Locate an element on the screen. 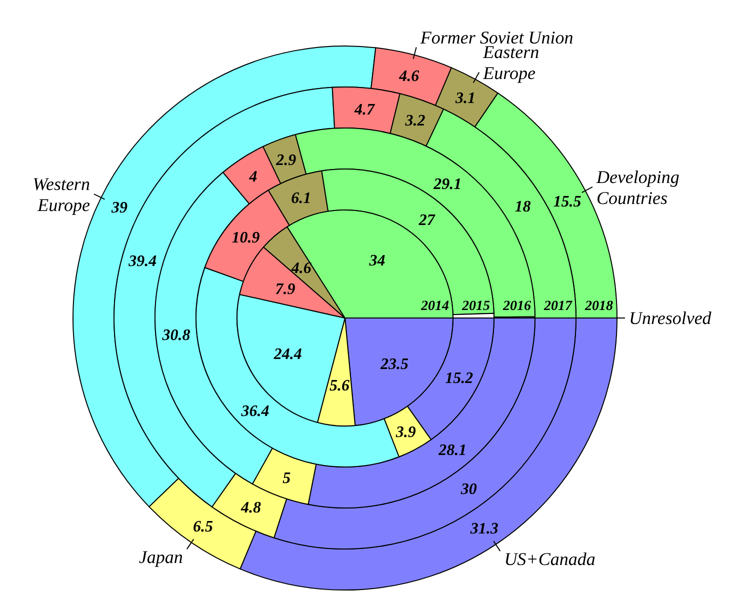 Image resolution: width=747 pixels, height=598 pixels. data-label: 28.1 is located at coordinates (452, 450).